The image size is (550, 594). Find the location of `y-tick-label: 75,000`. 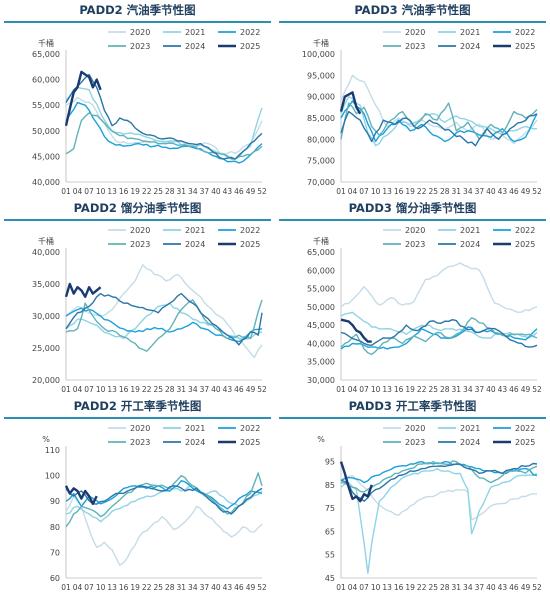

y-tick-label: 75,000 is located at coordinates (321, 161).